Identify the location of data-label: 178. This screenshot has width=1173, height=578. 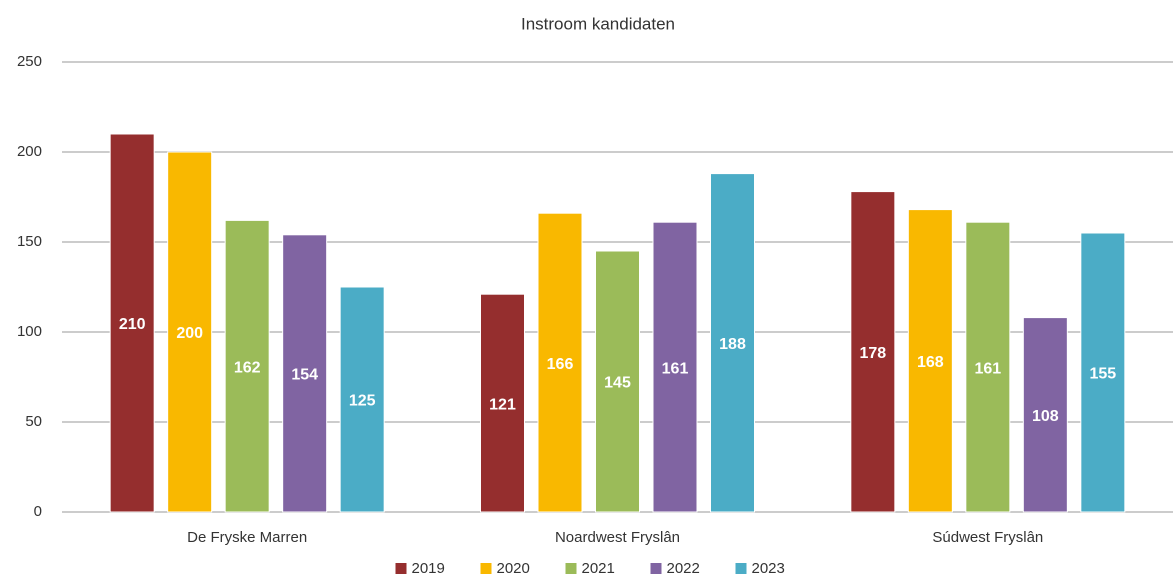
(872, 353).